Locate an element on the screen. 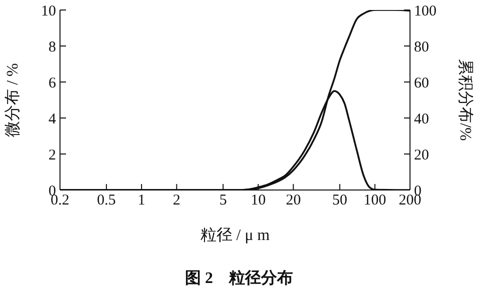  y2-tick-label: 80 is located at coordinates (421, 47).